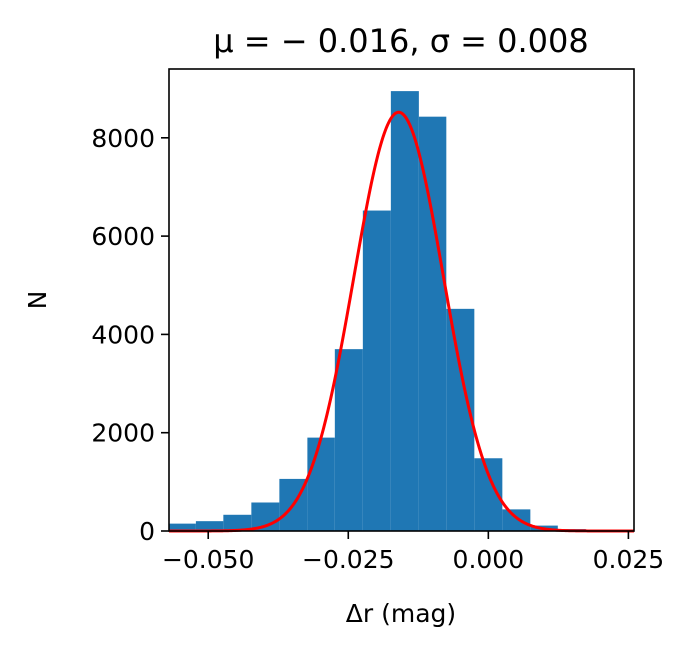 The height and width of the screenshot is (652, 695). Describe the element at coordinates (401, 613) in the screenshot. I see `x-axis-label: Δr (mag)` at that location.